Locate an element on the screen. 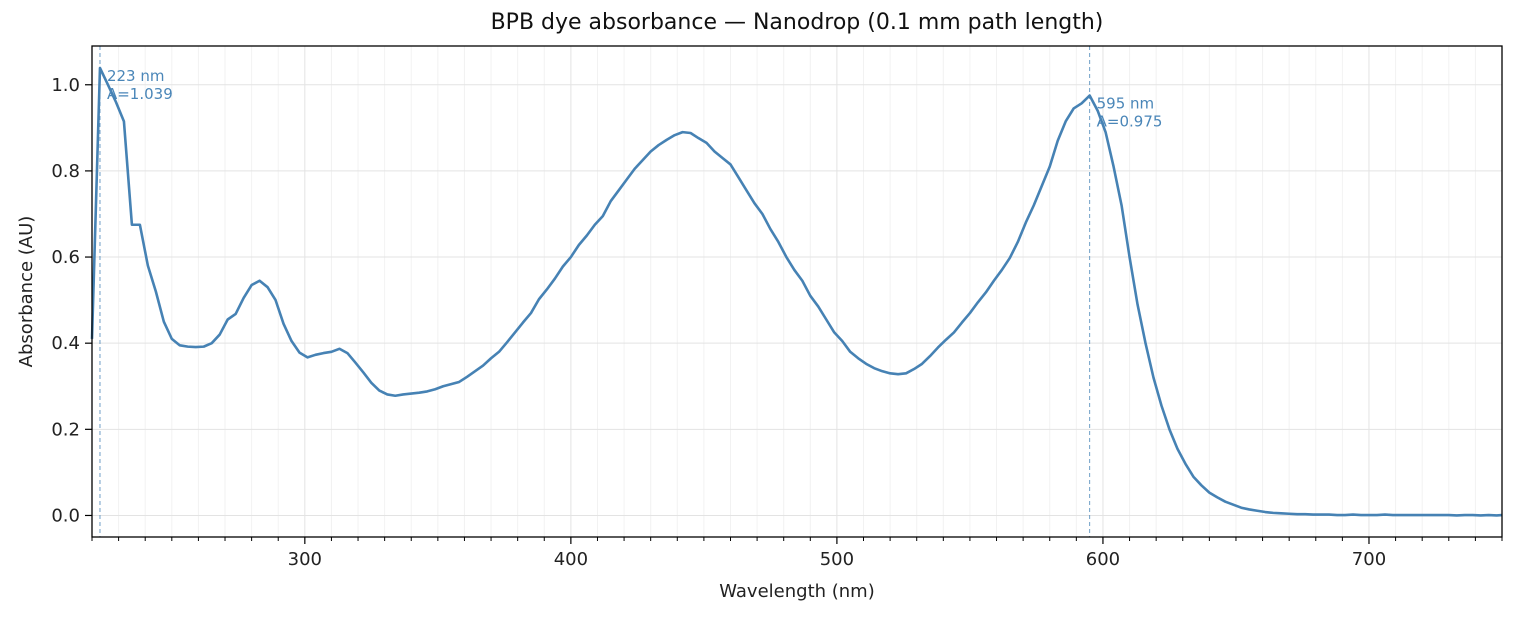 The image size is (1517, 617). x-axis-label: Wavelength (nm) is located at coordinates (797, 591).